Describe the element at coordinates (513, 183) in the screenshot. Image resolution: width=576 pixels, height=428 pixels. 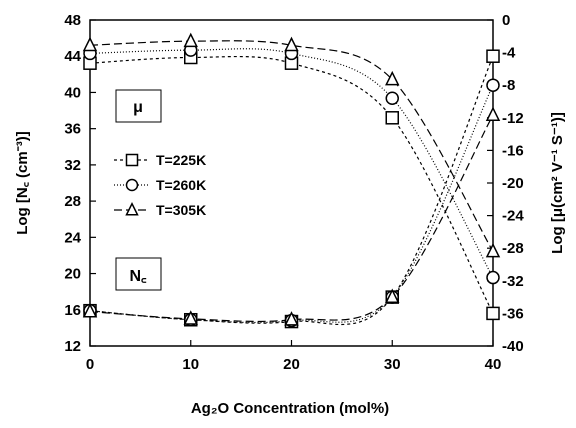
I see `y-right-tick-label: -20` at that location.